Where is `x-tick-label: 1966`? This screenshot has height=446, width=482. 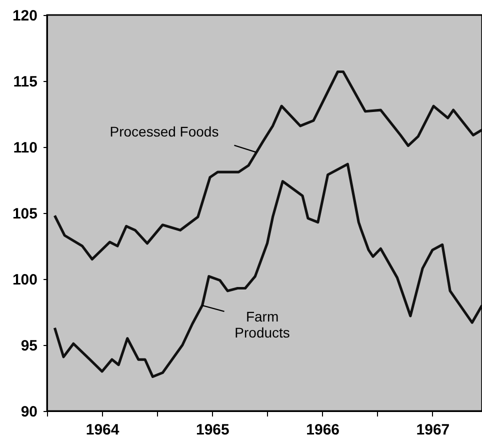 x-tick-label: 1966 is located at coordinates (323, 430).